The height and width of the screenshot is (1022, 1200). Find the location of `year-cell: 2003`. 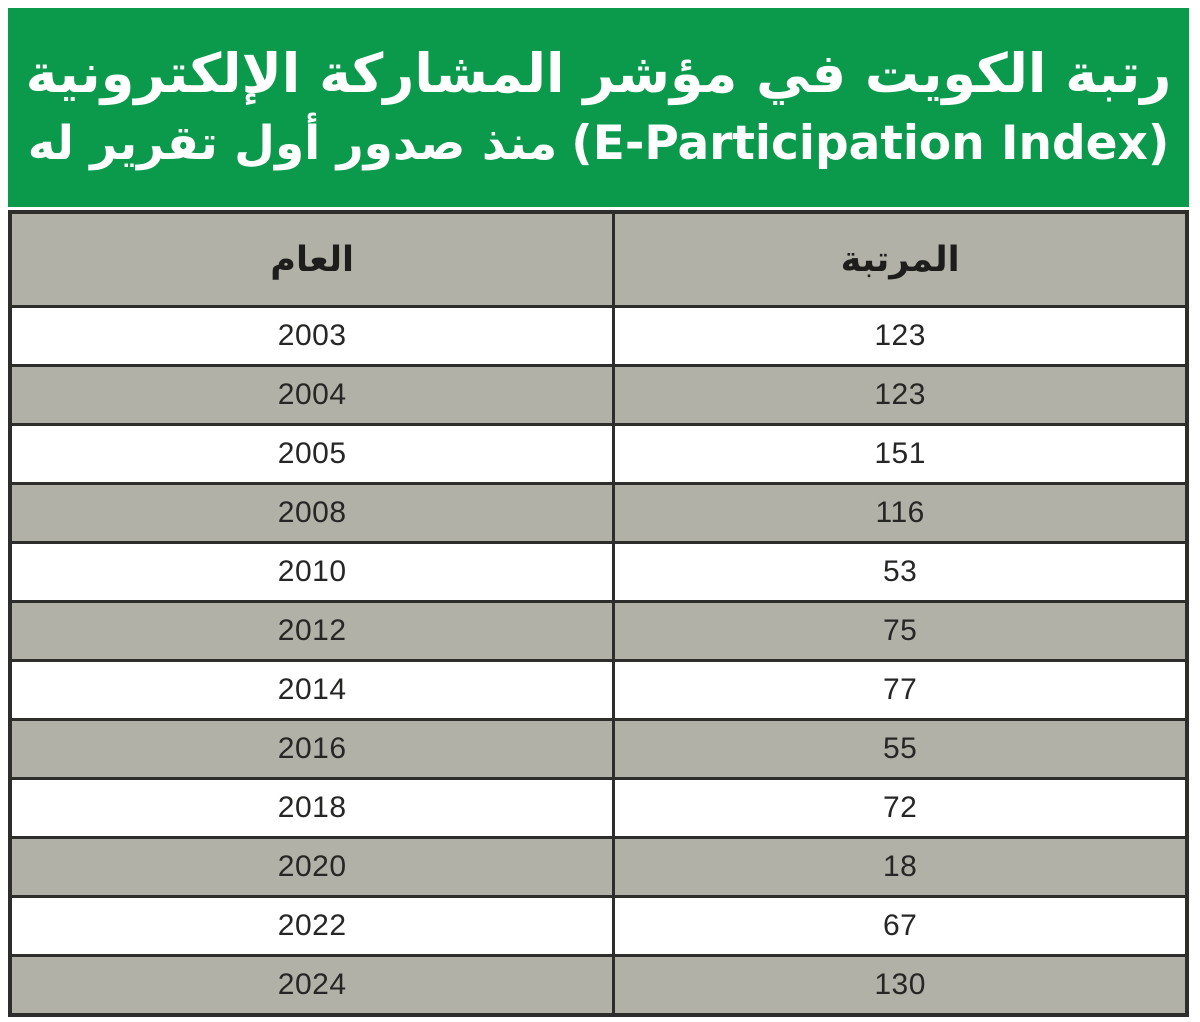

year-cell: 2003 is located at coordinates (312, 336).